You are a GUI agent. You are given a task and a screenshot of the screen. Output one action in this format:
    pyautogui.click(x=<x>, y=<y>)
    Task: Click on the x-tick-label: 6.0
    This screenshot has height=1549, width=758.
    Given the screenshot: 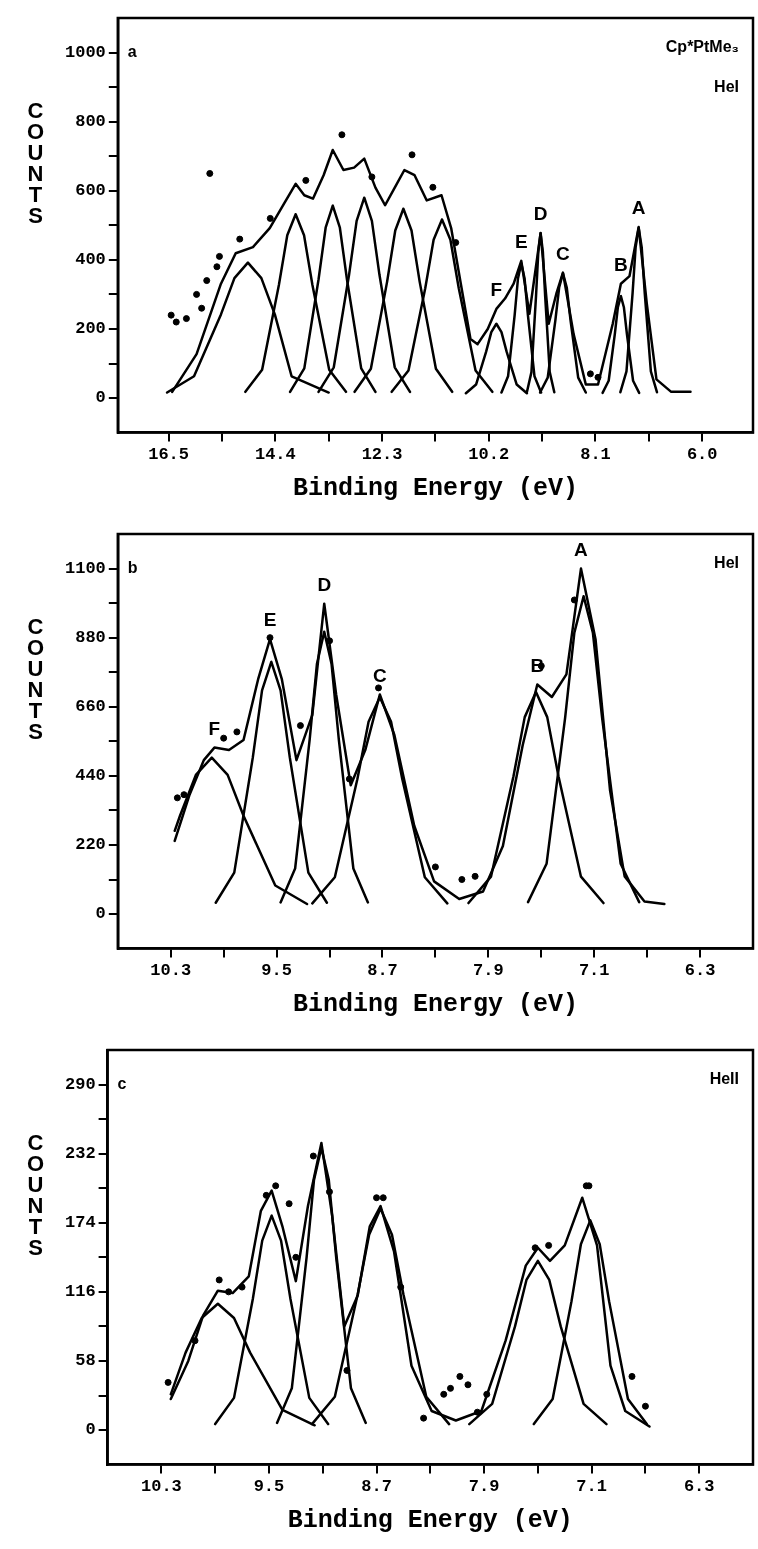 What is the action you would take?
    pyautogui.click(x=702, y=455)
    